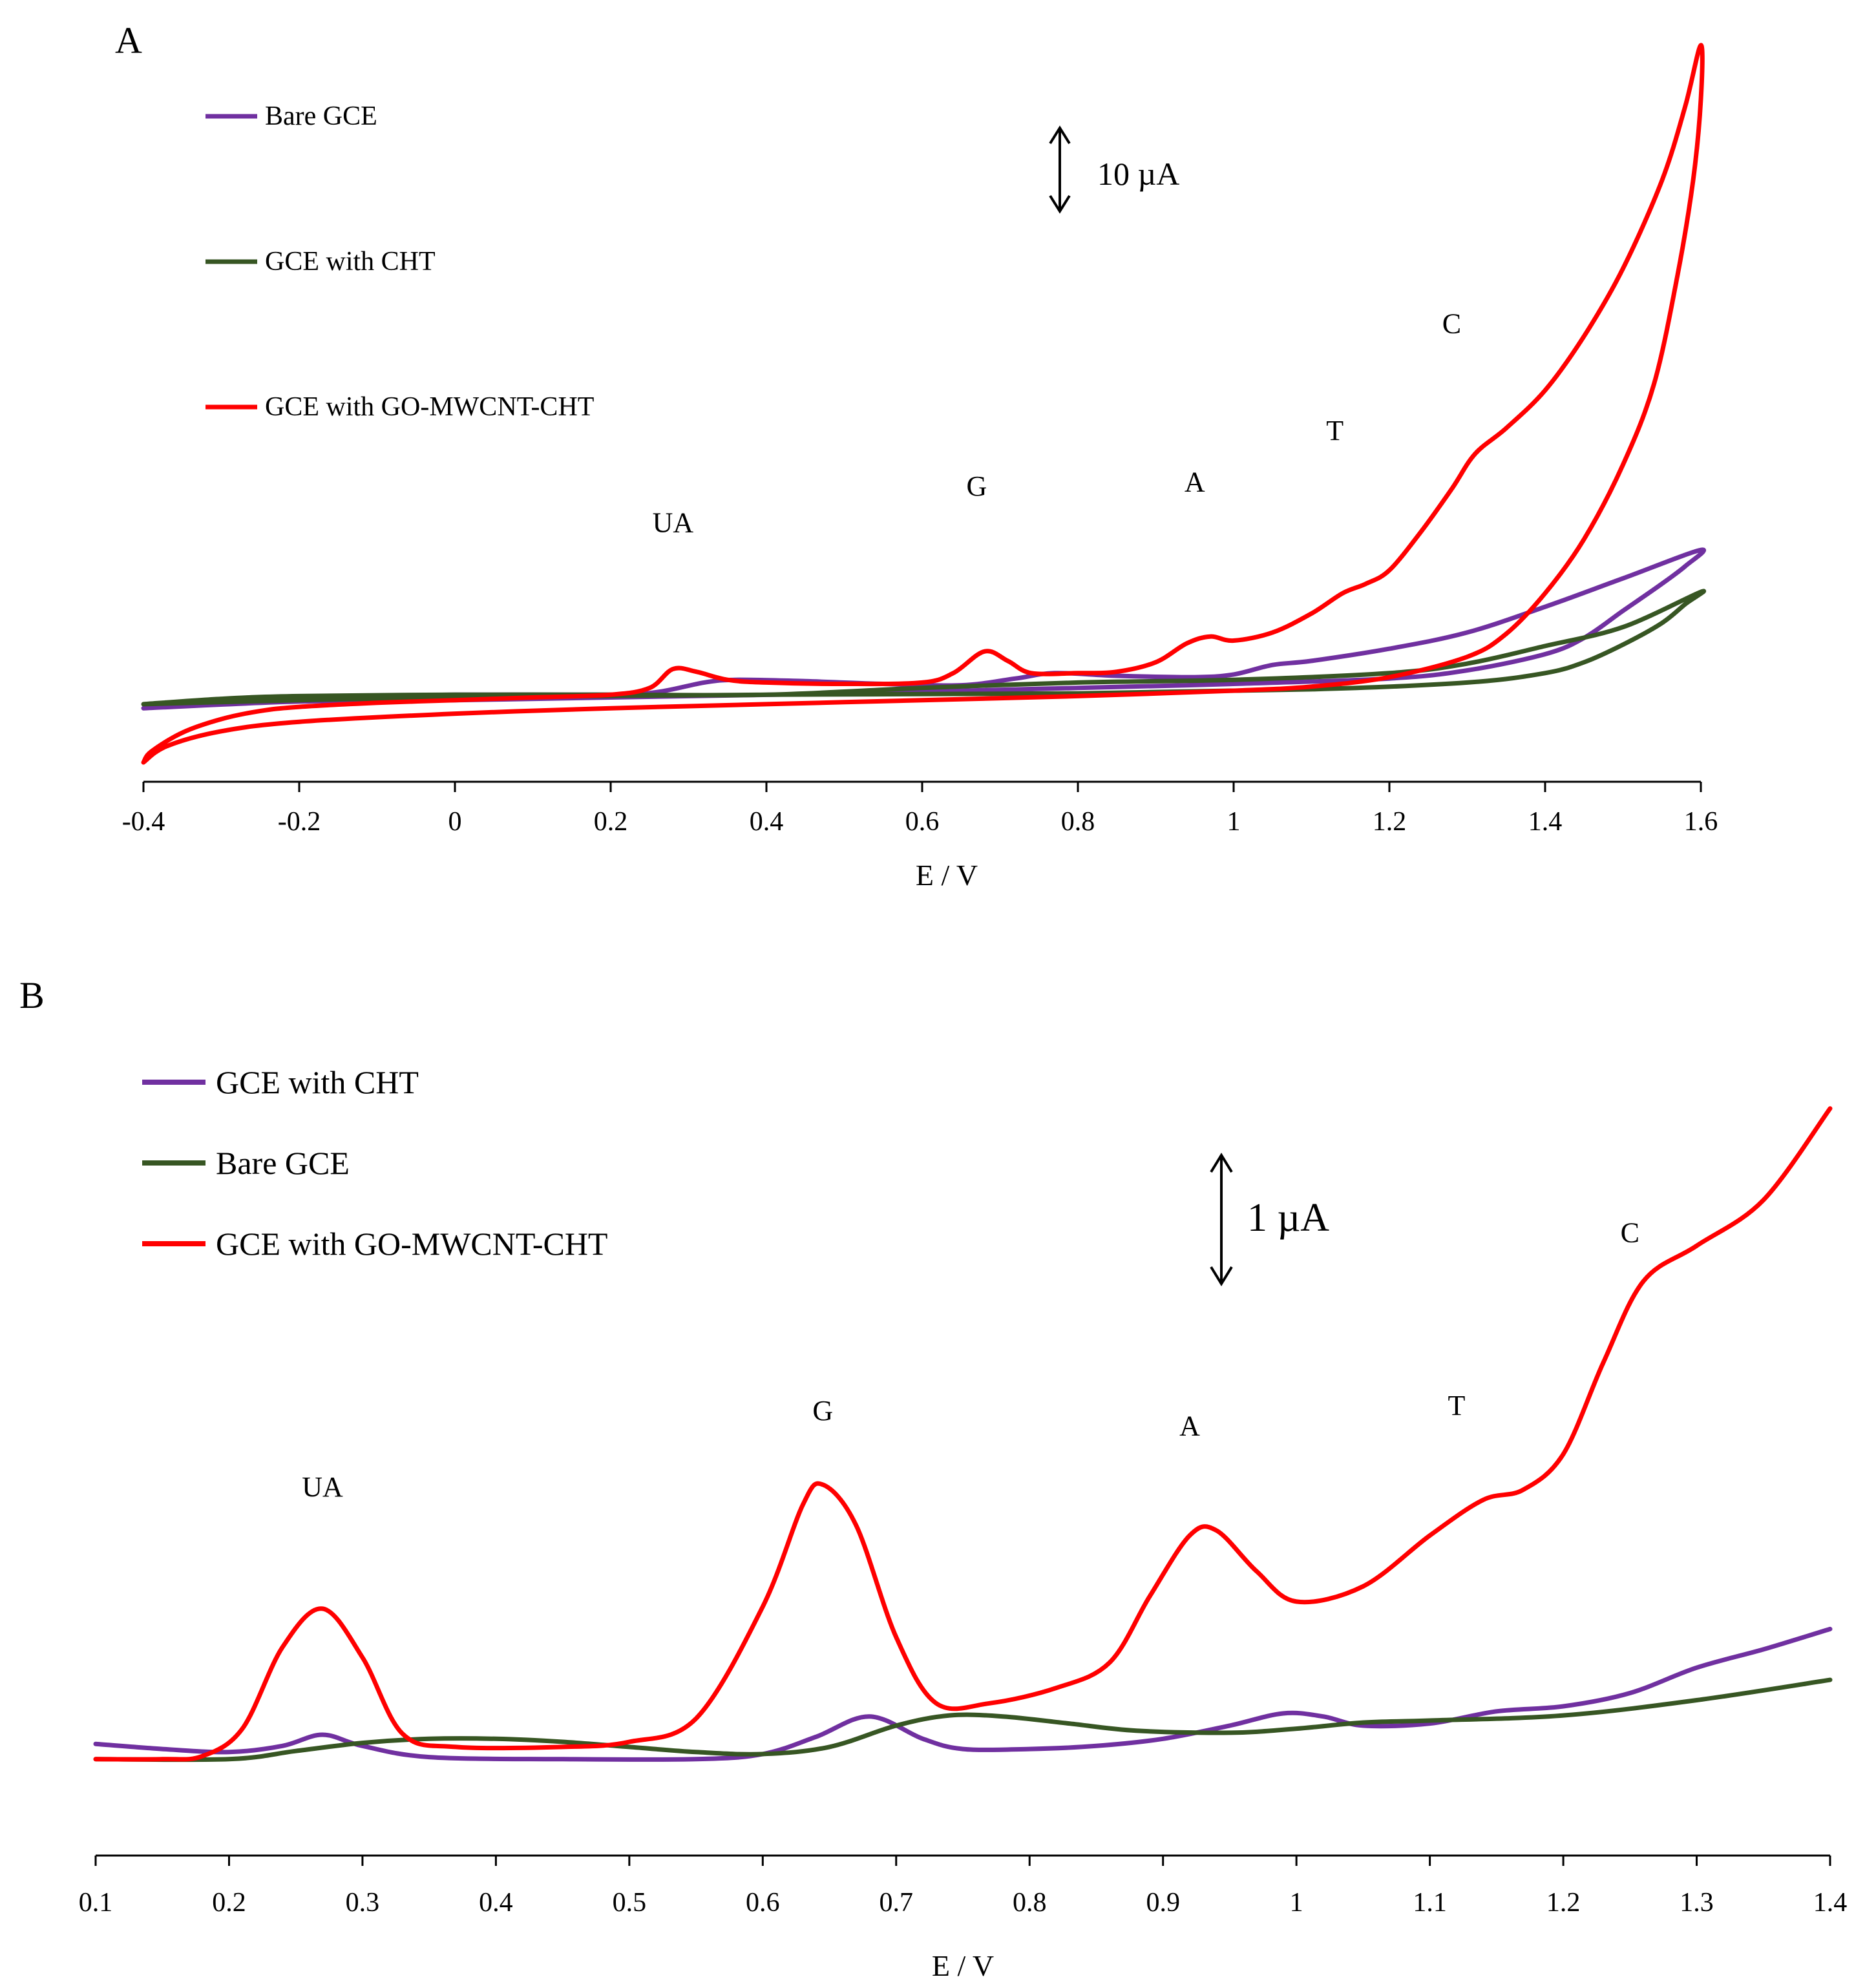  I want to click on legend-b-label-1: GCE with CHT, so click(317, 1082).